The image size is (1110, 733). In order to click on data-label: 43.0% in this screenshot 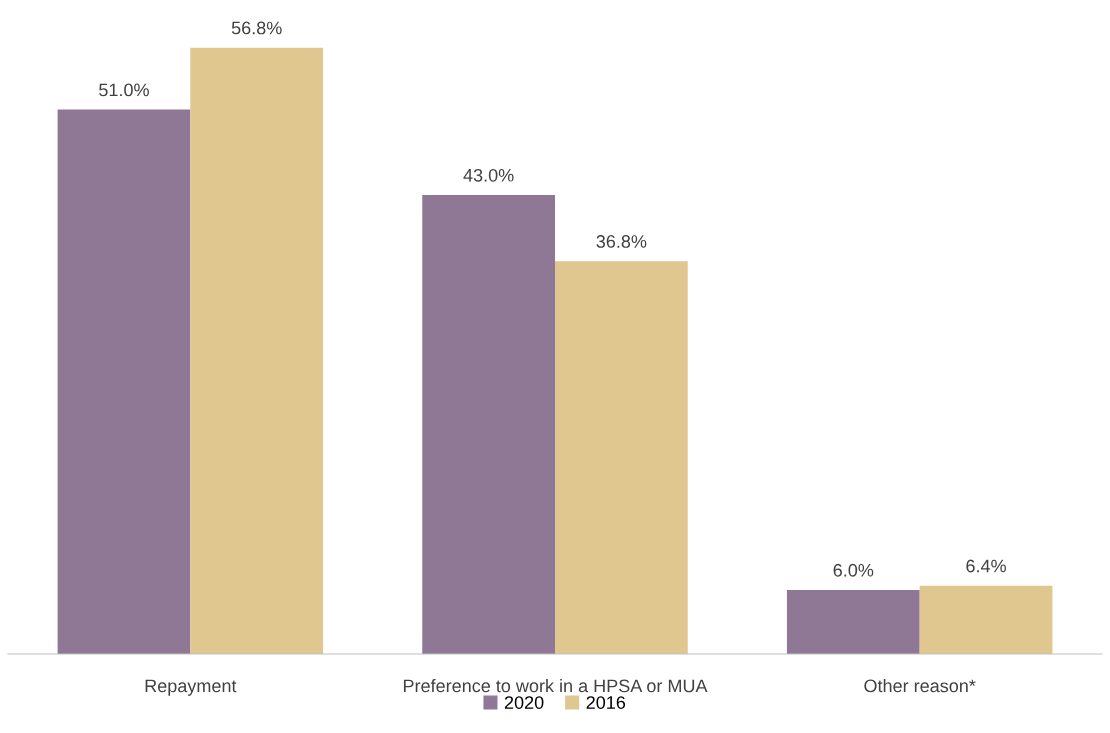, I will do `click(488, 175)`.